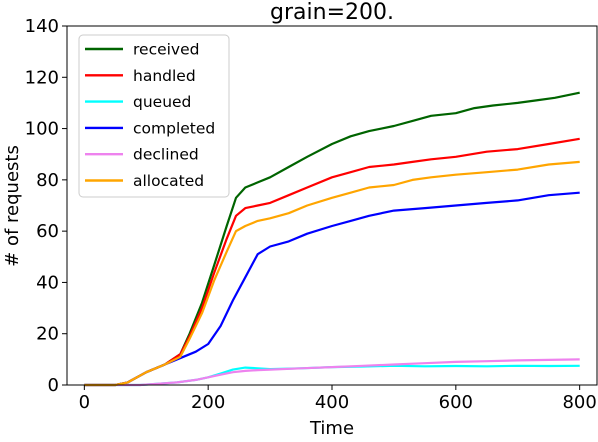 This screenshot has width=598, height=442. Describe the element at coordinates (332, 12) in the screenshot. I see `chart-title: grain=200.` at that location.